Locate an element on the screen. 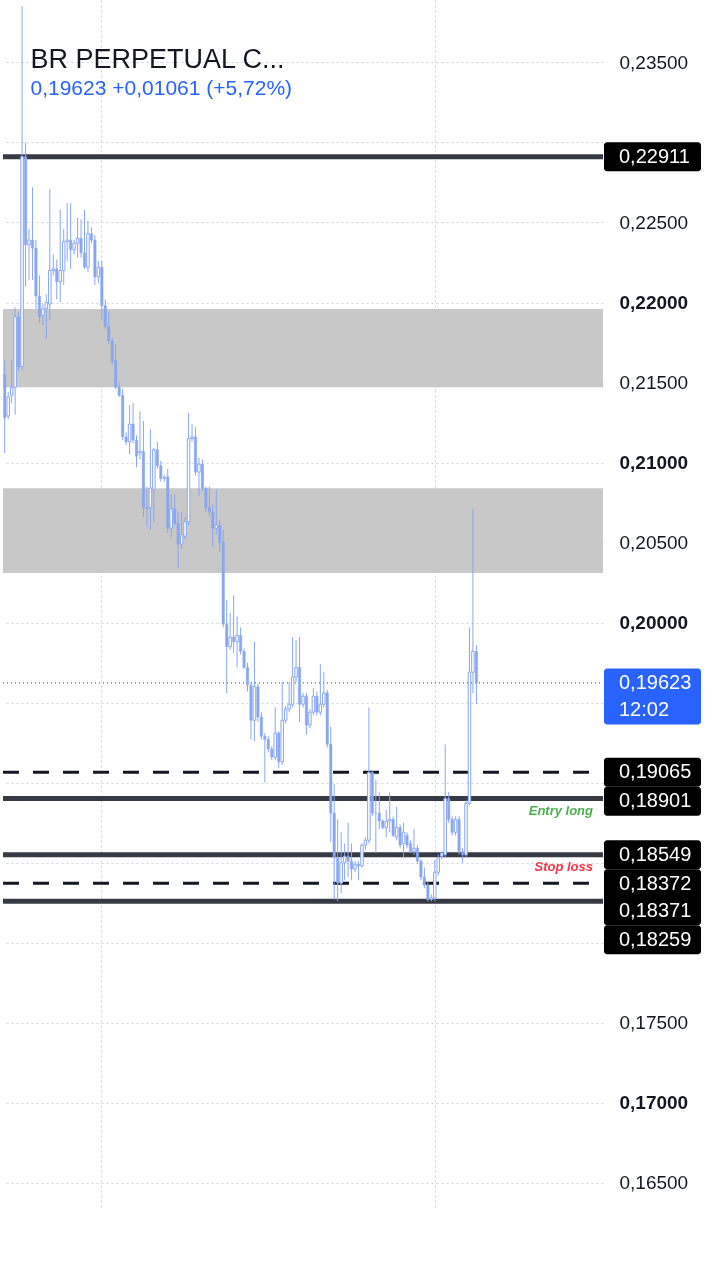 This screenshot has height=1280, width=720. y-tick-label: 0,21000 is located at coordinates (654, 463).